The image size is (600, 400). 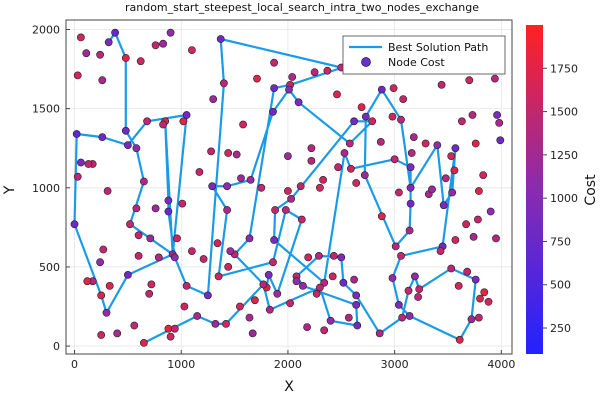 What do you see at coordinates (395, 364) in the screenshot?
I see `x-tick-label: 3000` at bounding box center [395, 364].